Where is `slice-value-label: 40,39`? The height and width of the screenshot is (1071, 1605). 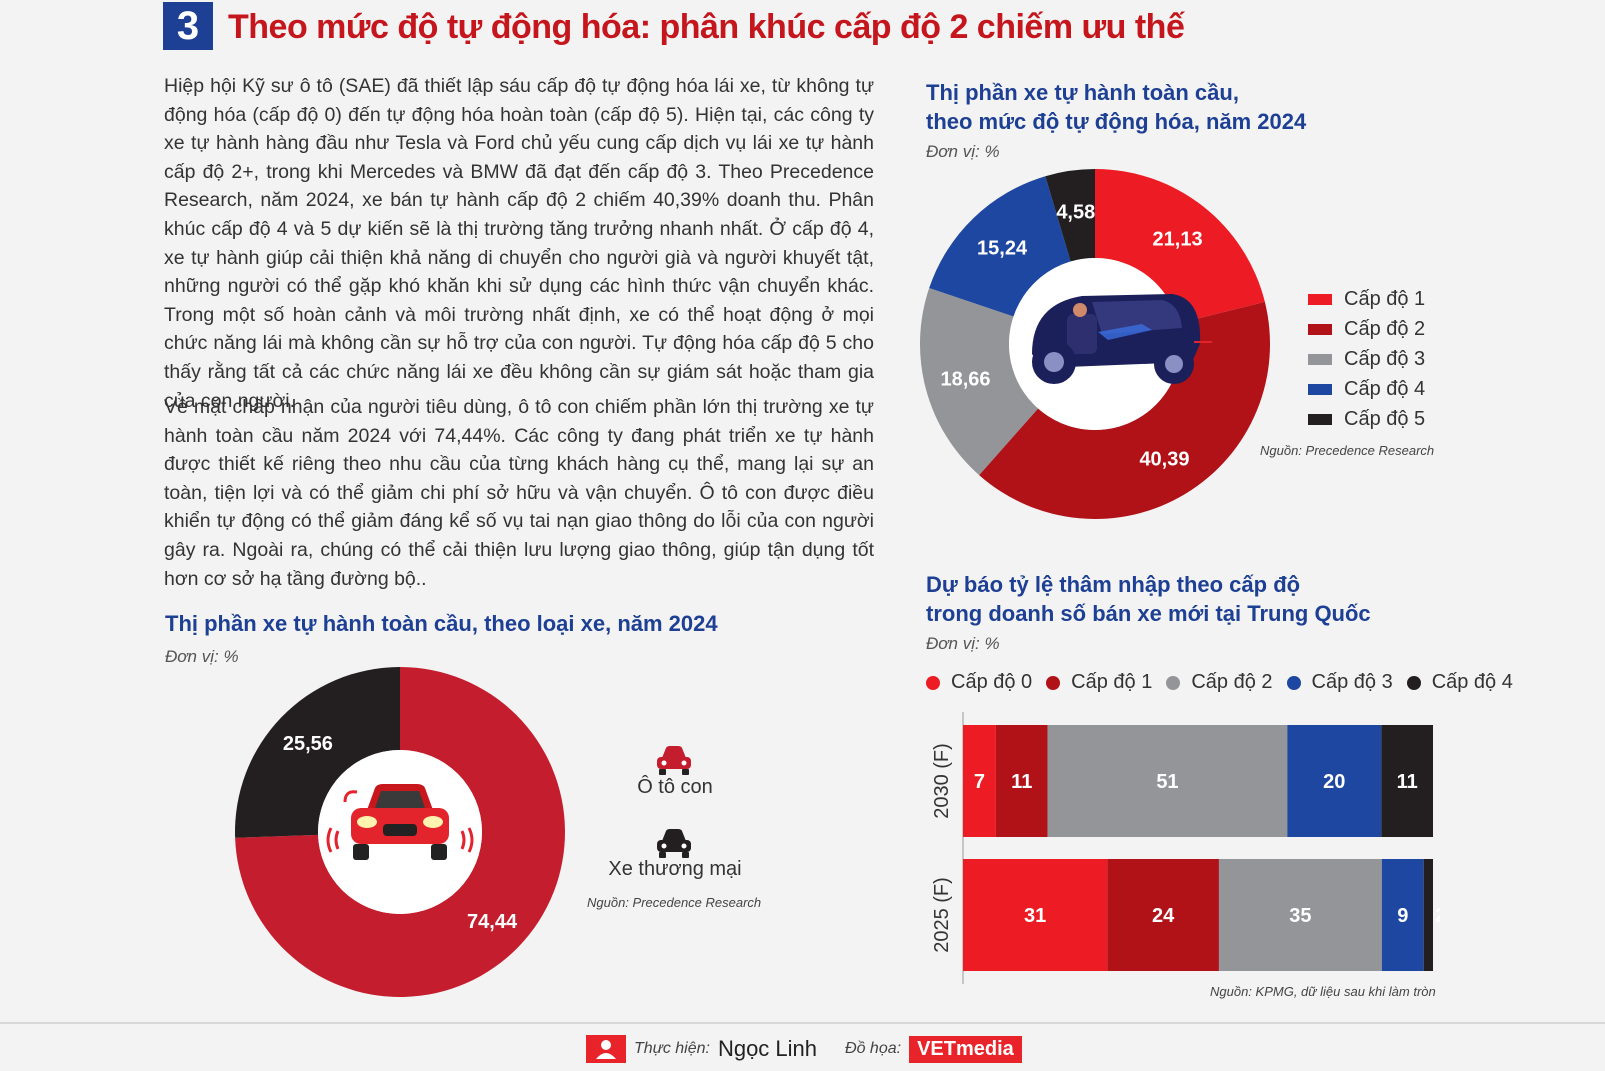 slice-value-label: 40,39 is located at coordinates (1164, 460).